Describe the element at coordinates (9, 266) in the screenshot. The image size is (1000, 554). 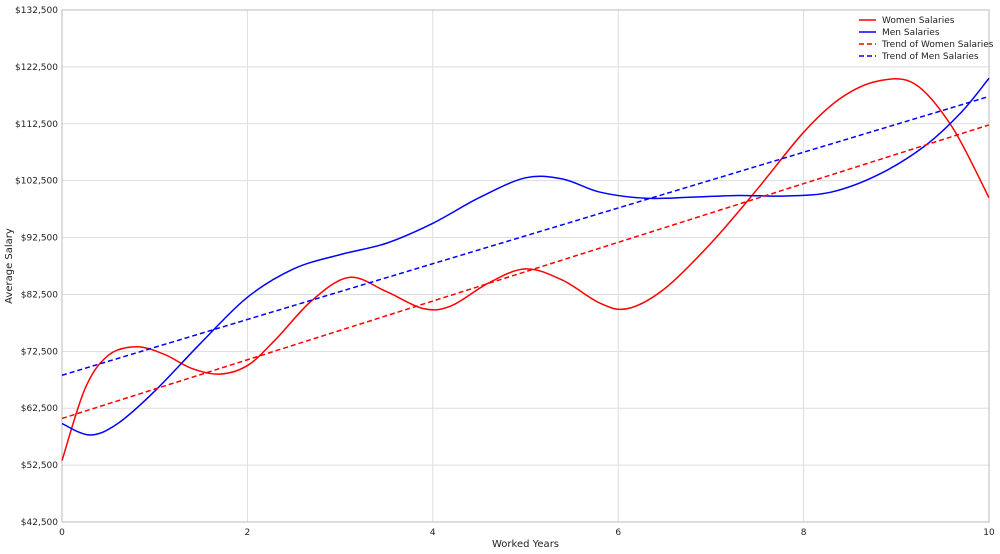
I see `y-axis-label: Average Salary` at that location.